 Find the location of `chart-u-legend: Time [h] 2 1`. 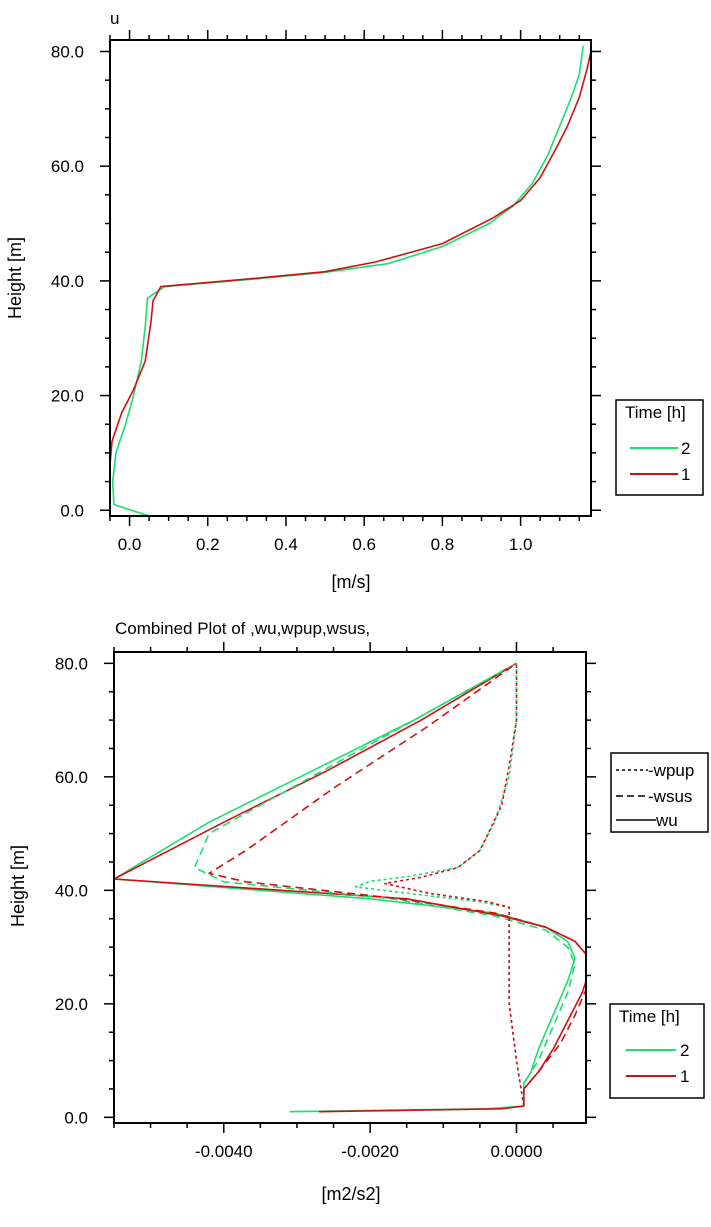

chart-u-legend: Time [h] 2 1 is located at coordinates (659, 447).